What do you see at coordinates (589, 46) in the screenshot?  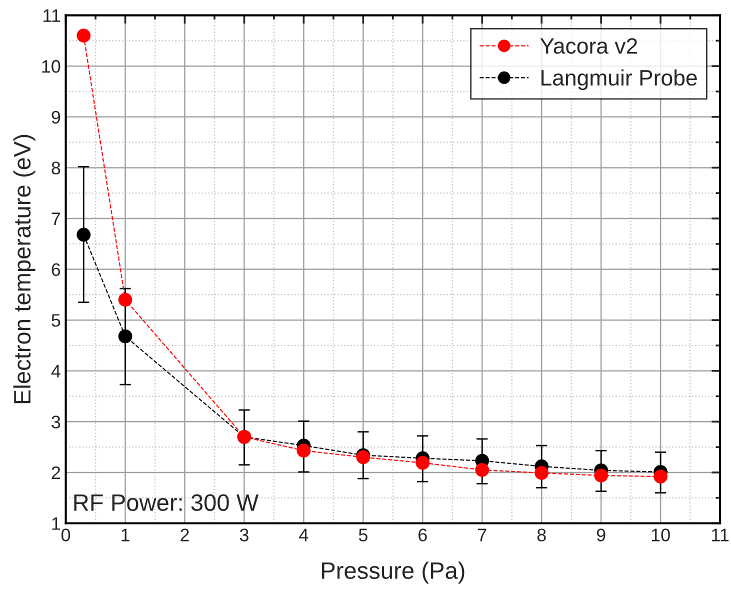 I see `legend-label: Yacora v2` at bounding box center [589, 46].